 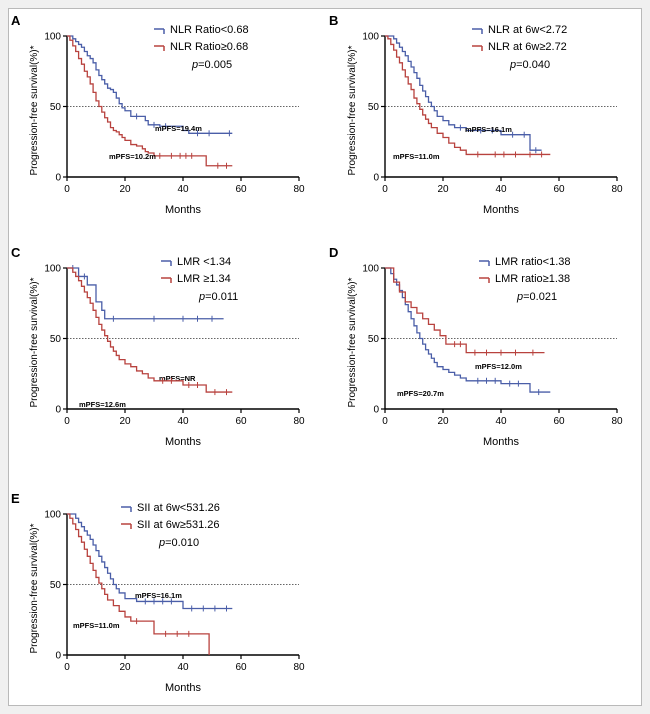 What do you see at coordinates (529, 65) in the screenshot?
I see `p-value-label: p=0.040` at bounding box center [529, 65].